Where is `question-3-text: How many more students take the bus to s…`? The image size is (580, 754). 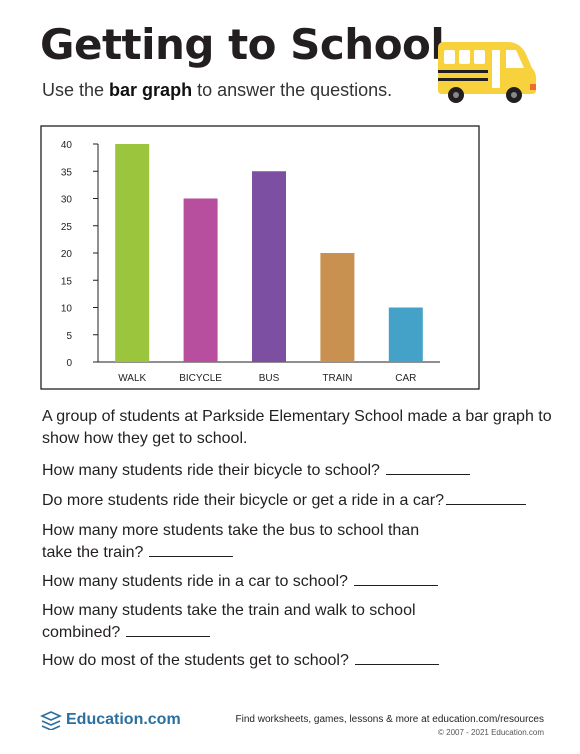 question-3-text: How many more students take the bus to s… is located at coordinates (231, 541).